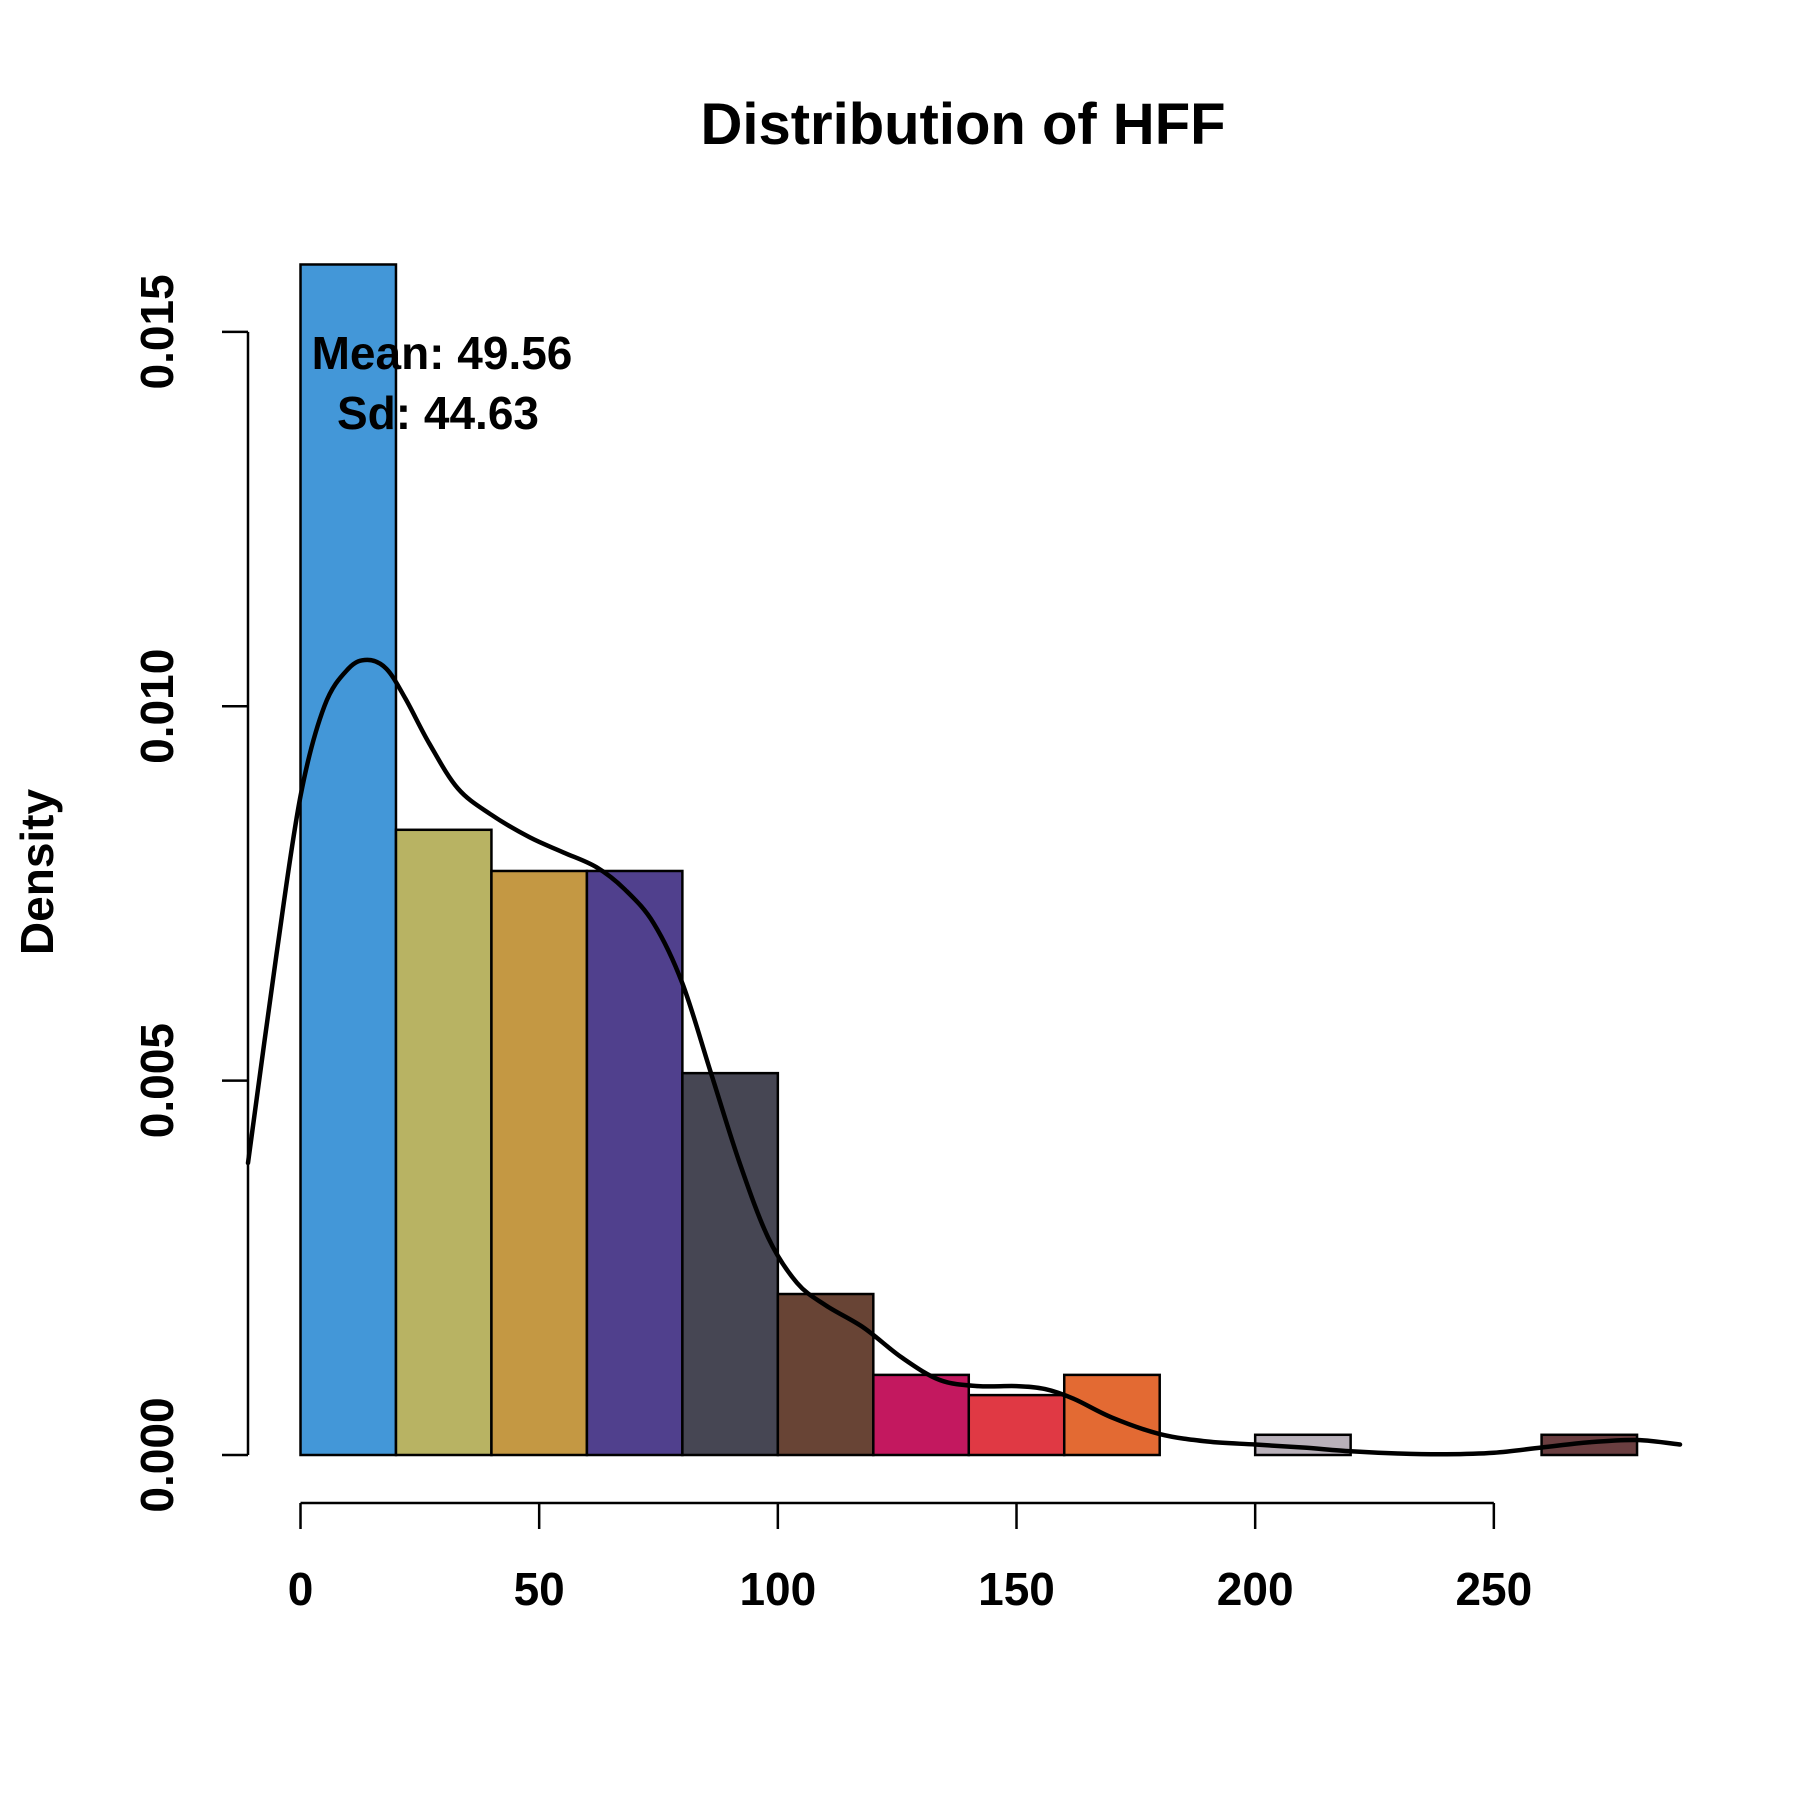 The image size is (1800, 1800). What do you see at coordinates (442, 383) in the screenshot?
I see `stats-annotation: Mean: 49.56 Sd: 44.63` at bounding box center [442, 383].